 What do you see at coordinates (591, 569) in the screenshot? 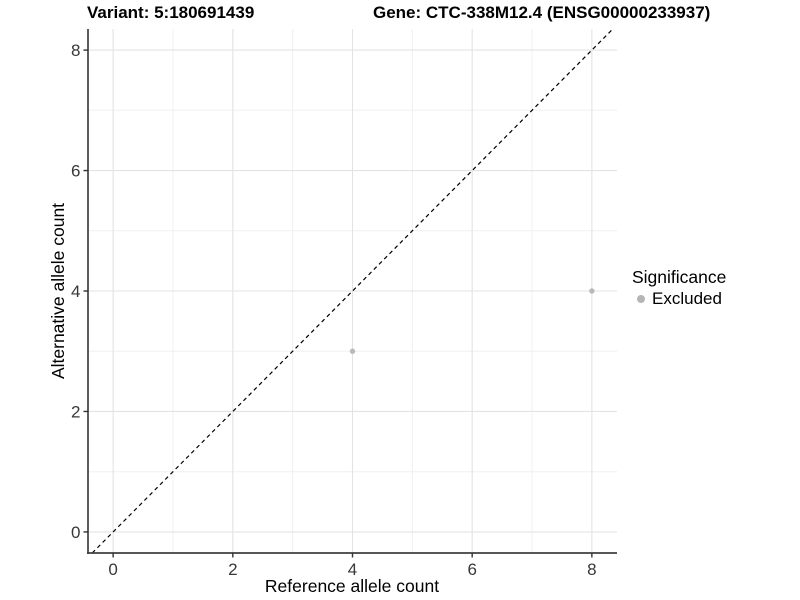
I see `x-tick-label: 8` at bounding box center [591, 569].